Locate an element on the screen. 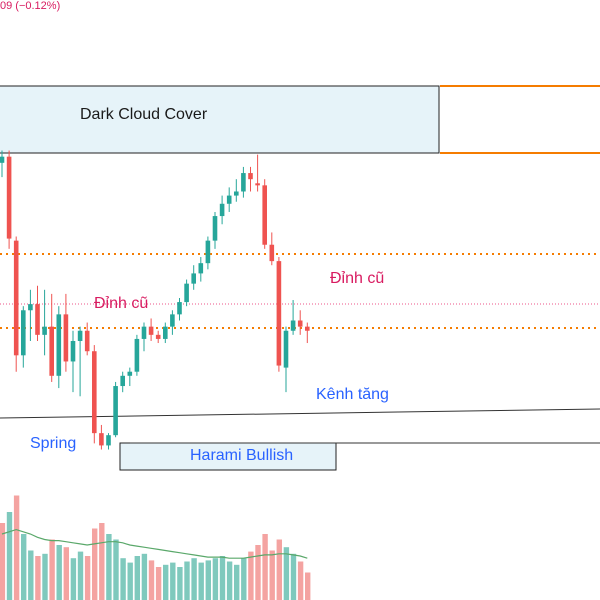  header-change-label: 09 (−0.12%) is located at coordinates (30, 6).